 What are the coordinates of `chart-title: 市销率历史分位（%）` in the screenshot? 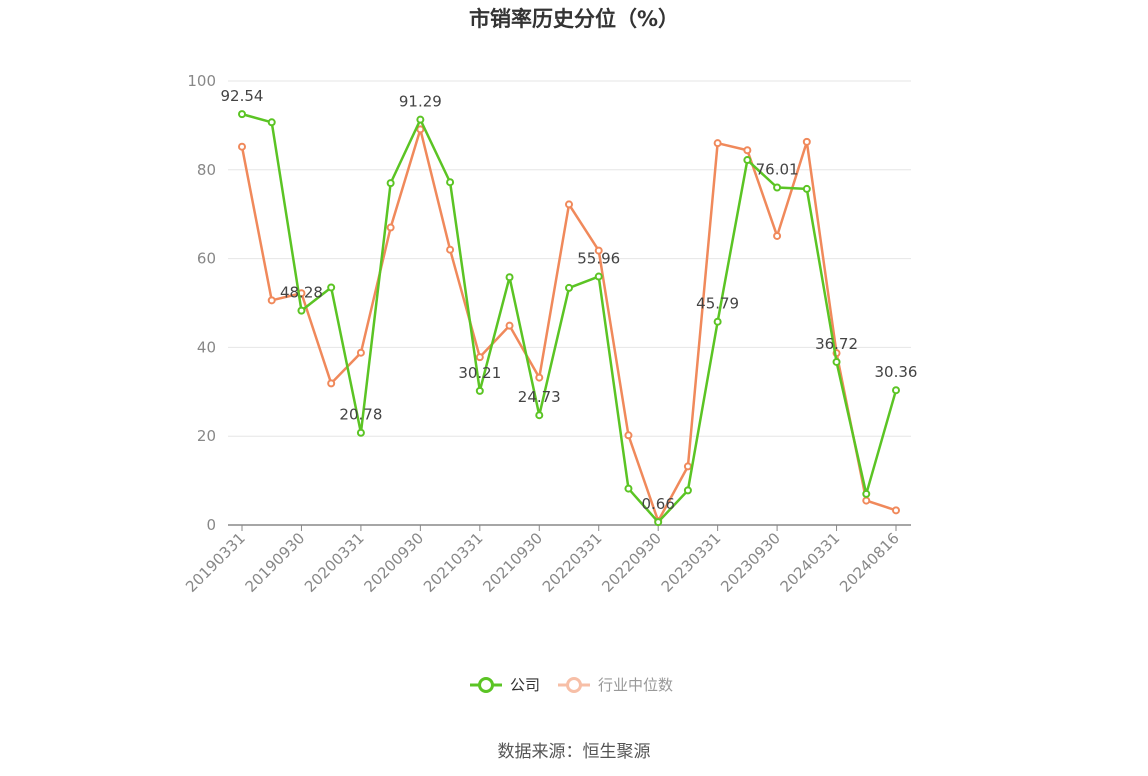 It's located at (574, 19).